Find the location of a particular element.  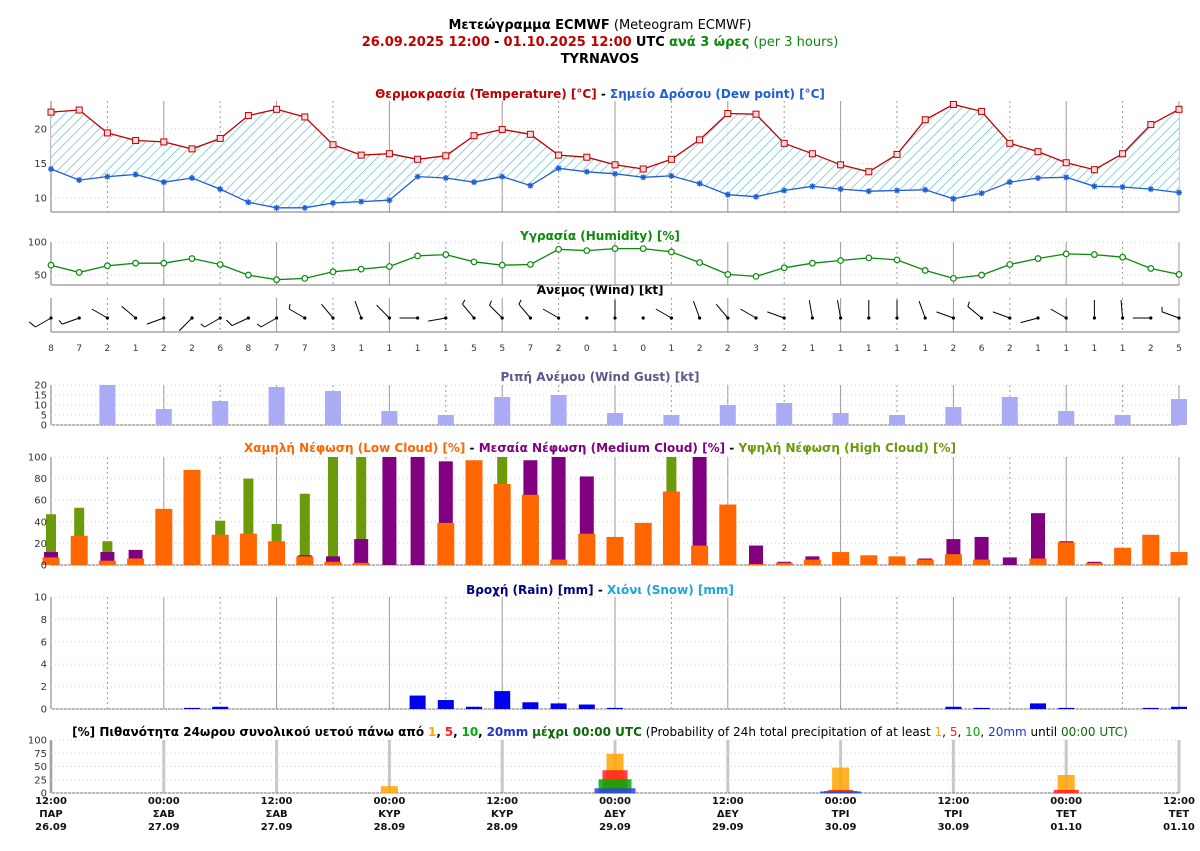

medium-cloud-bar is located at coordinates (417, 511).